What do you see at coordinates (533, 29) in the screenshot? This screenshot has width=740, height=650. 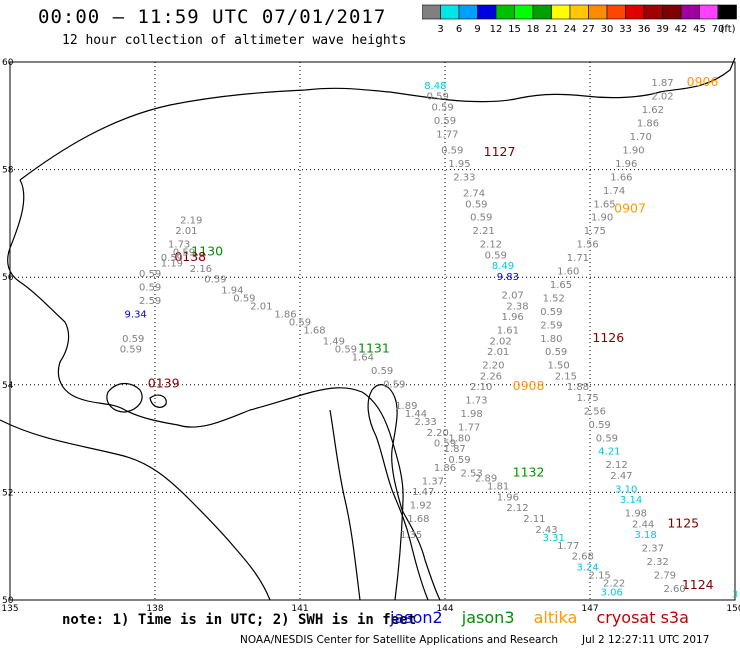 I see `colorbar-tick-label: 18` at bounding box center [533, 29].